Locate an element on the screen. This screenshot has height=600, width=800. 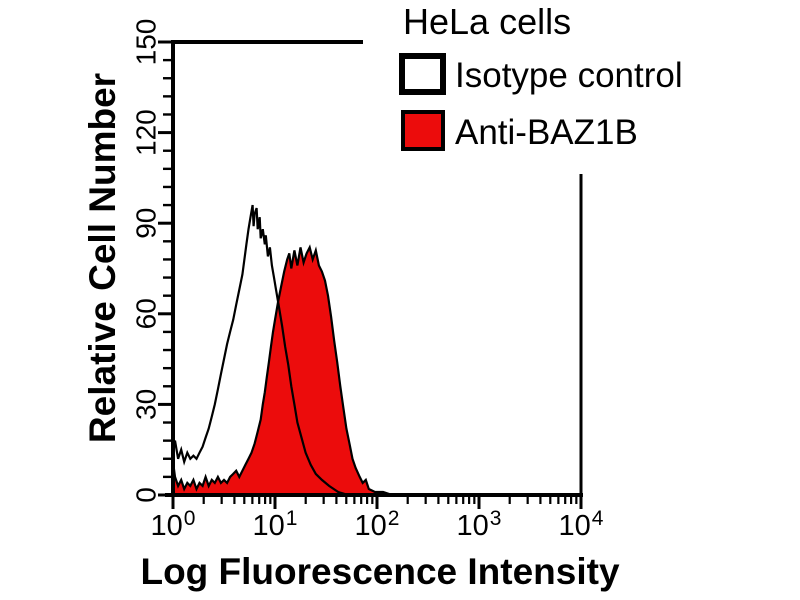
histogram-anti-baz1b is located at coordinates (282, 370).